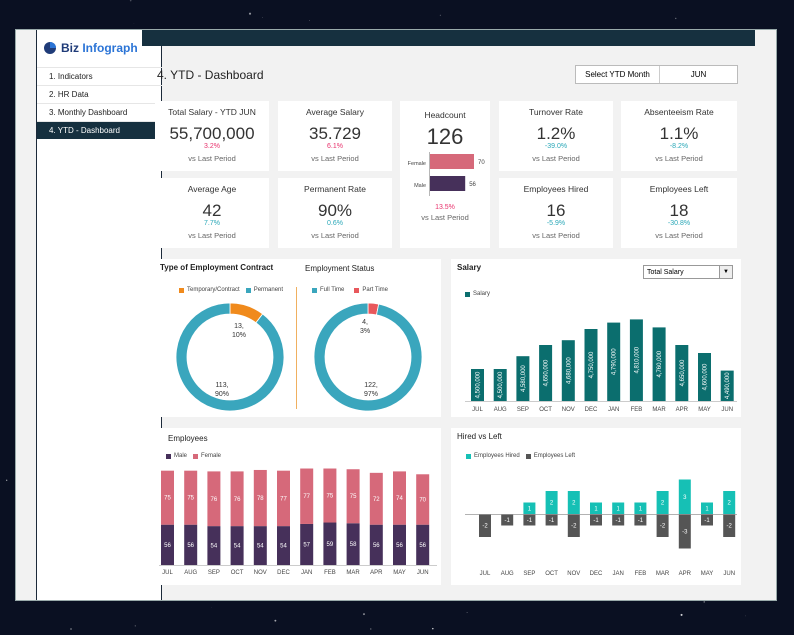 The height and width of the screenshot is (635, 794). I want to click on legend-label: Salary, so click(482, 294).